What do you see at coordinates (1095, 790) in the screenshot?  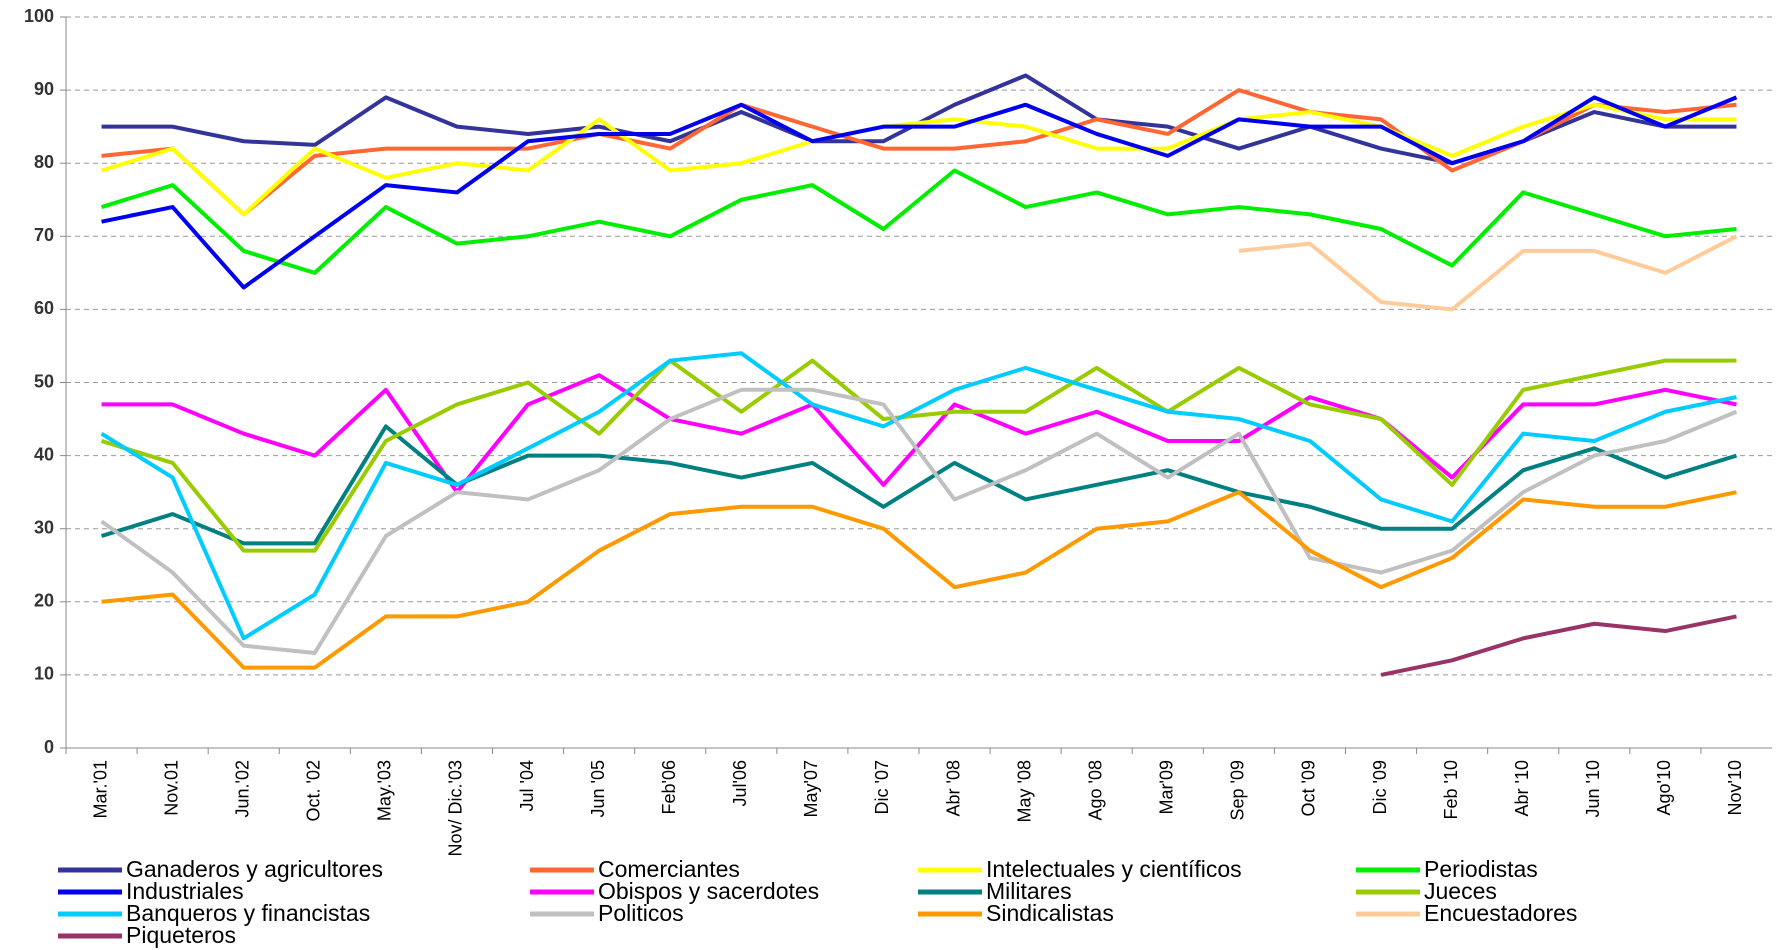 I see `x-tick-label: Ago '08` at bounding box center [1095, 790].